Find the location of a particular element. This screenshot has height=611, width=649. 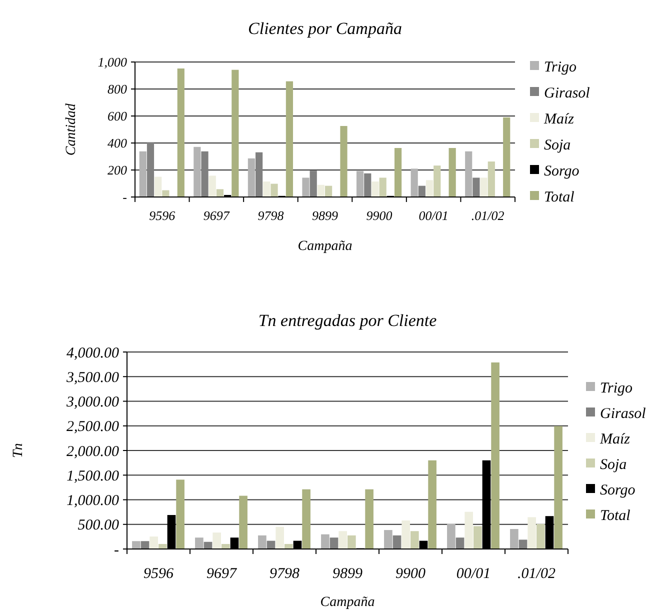

y-tick-label: 1,000.00 is located at coordinates (93, 501).